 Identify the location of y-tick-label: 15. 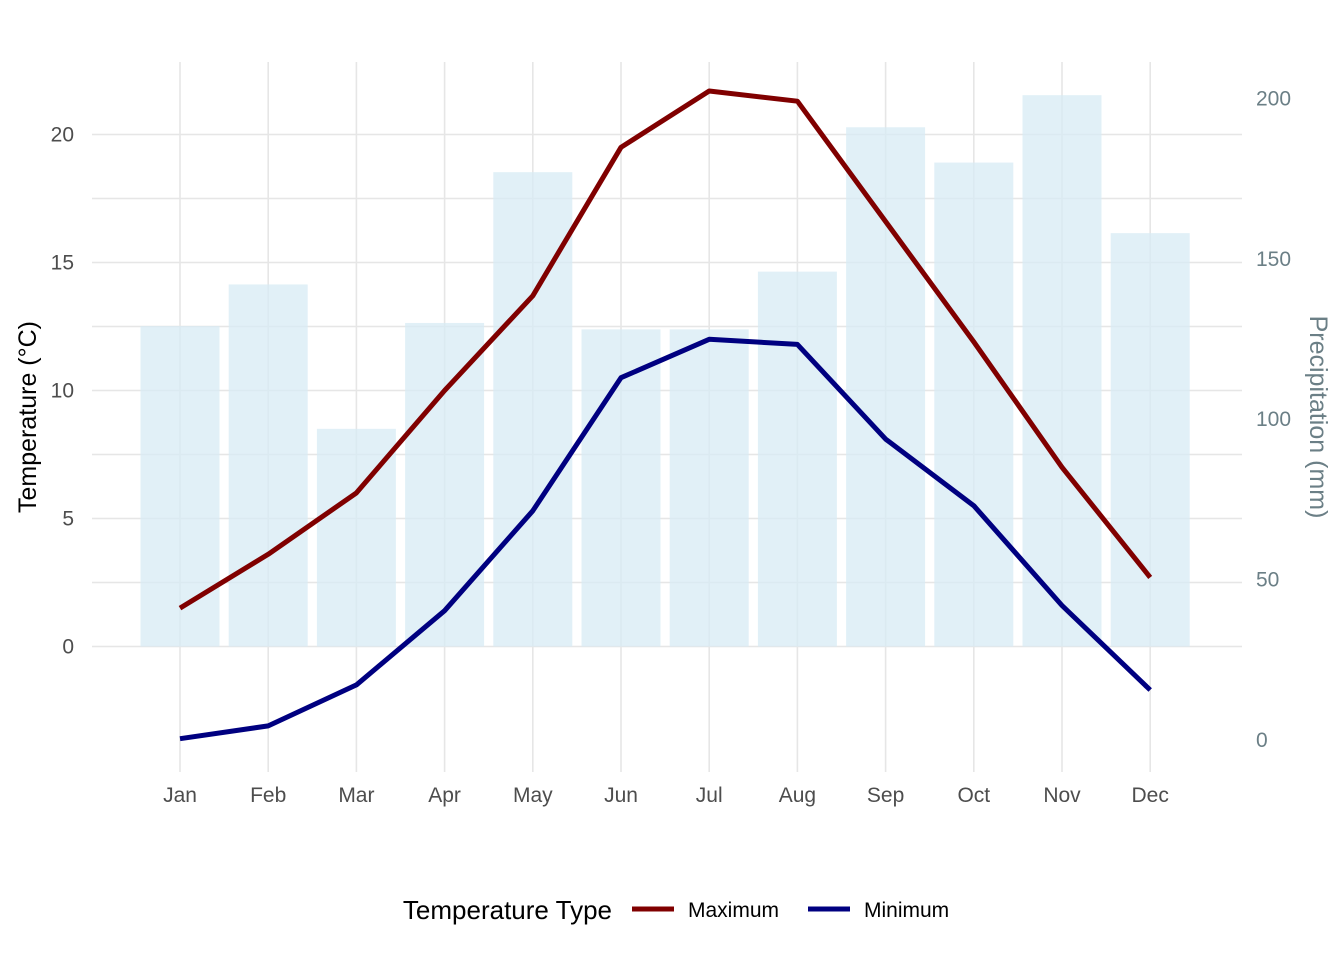
(62, 263).